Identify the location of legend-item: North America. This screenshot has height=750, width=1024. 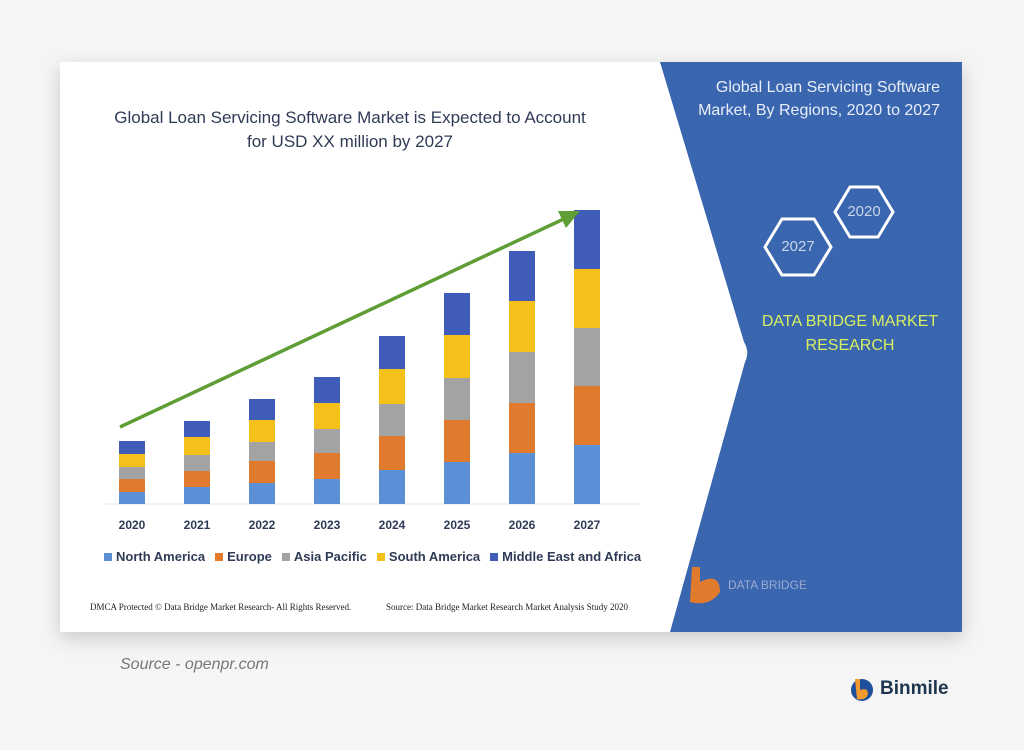
(154, 556).